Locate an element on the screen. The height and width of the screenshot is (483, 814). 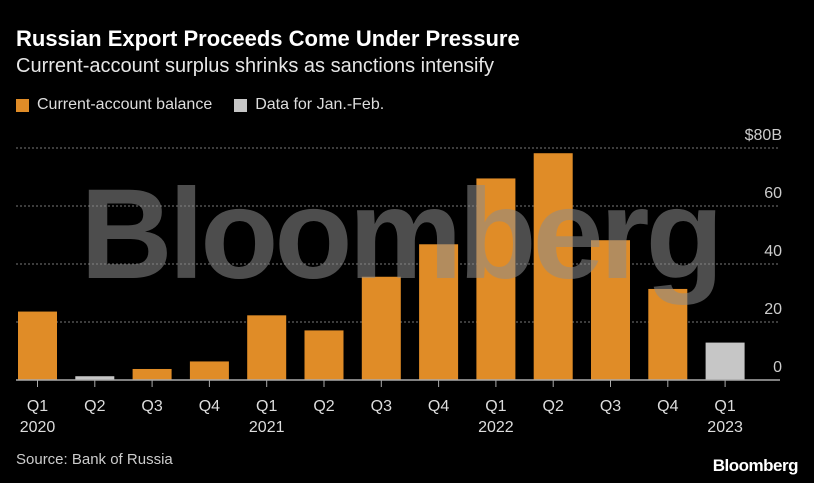
x-year-label: 2020 is located at coordinates (38, 427).